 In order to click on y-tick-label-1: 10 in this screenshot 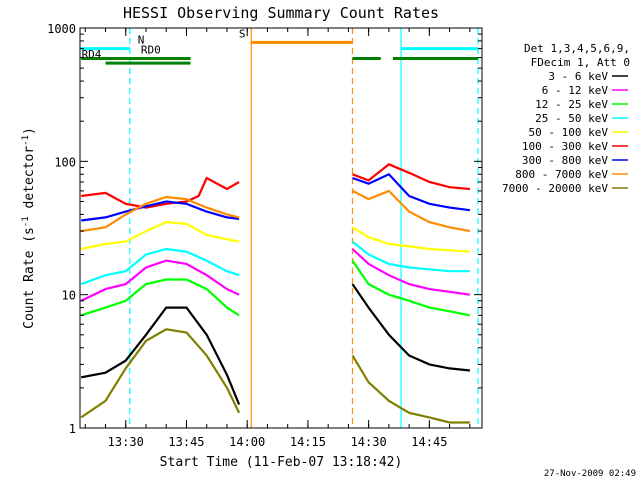, I will do `click(69, 296)`.